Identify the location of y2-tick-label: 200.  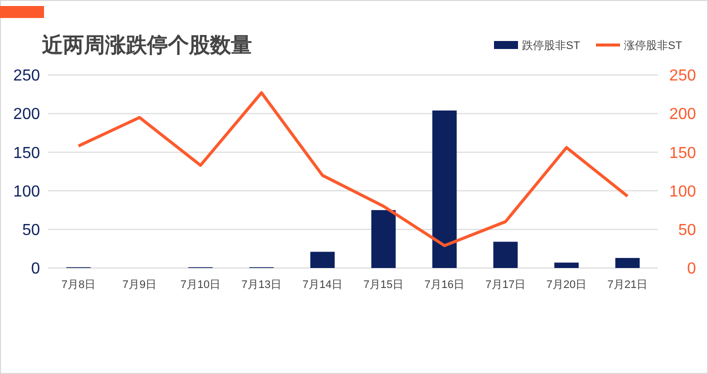
(682, 115).